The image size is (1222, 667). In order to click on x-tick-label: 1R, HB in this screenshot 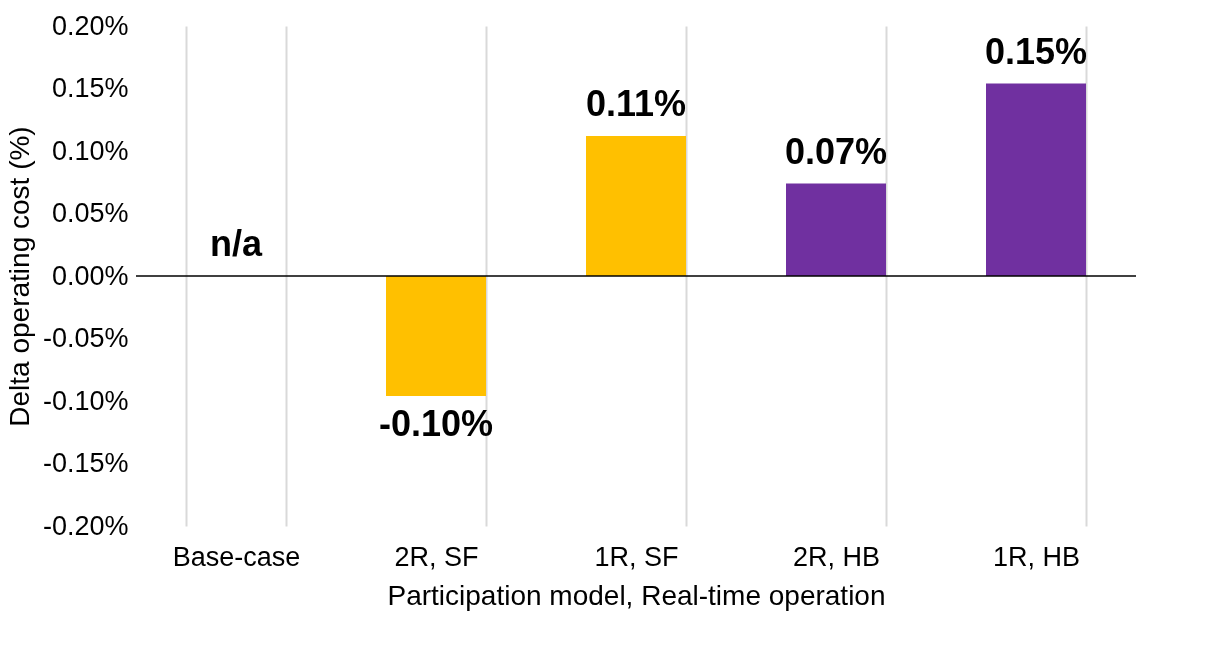, I will do `click(1036, 556)`.